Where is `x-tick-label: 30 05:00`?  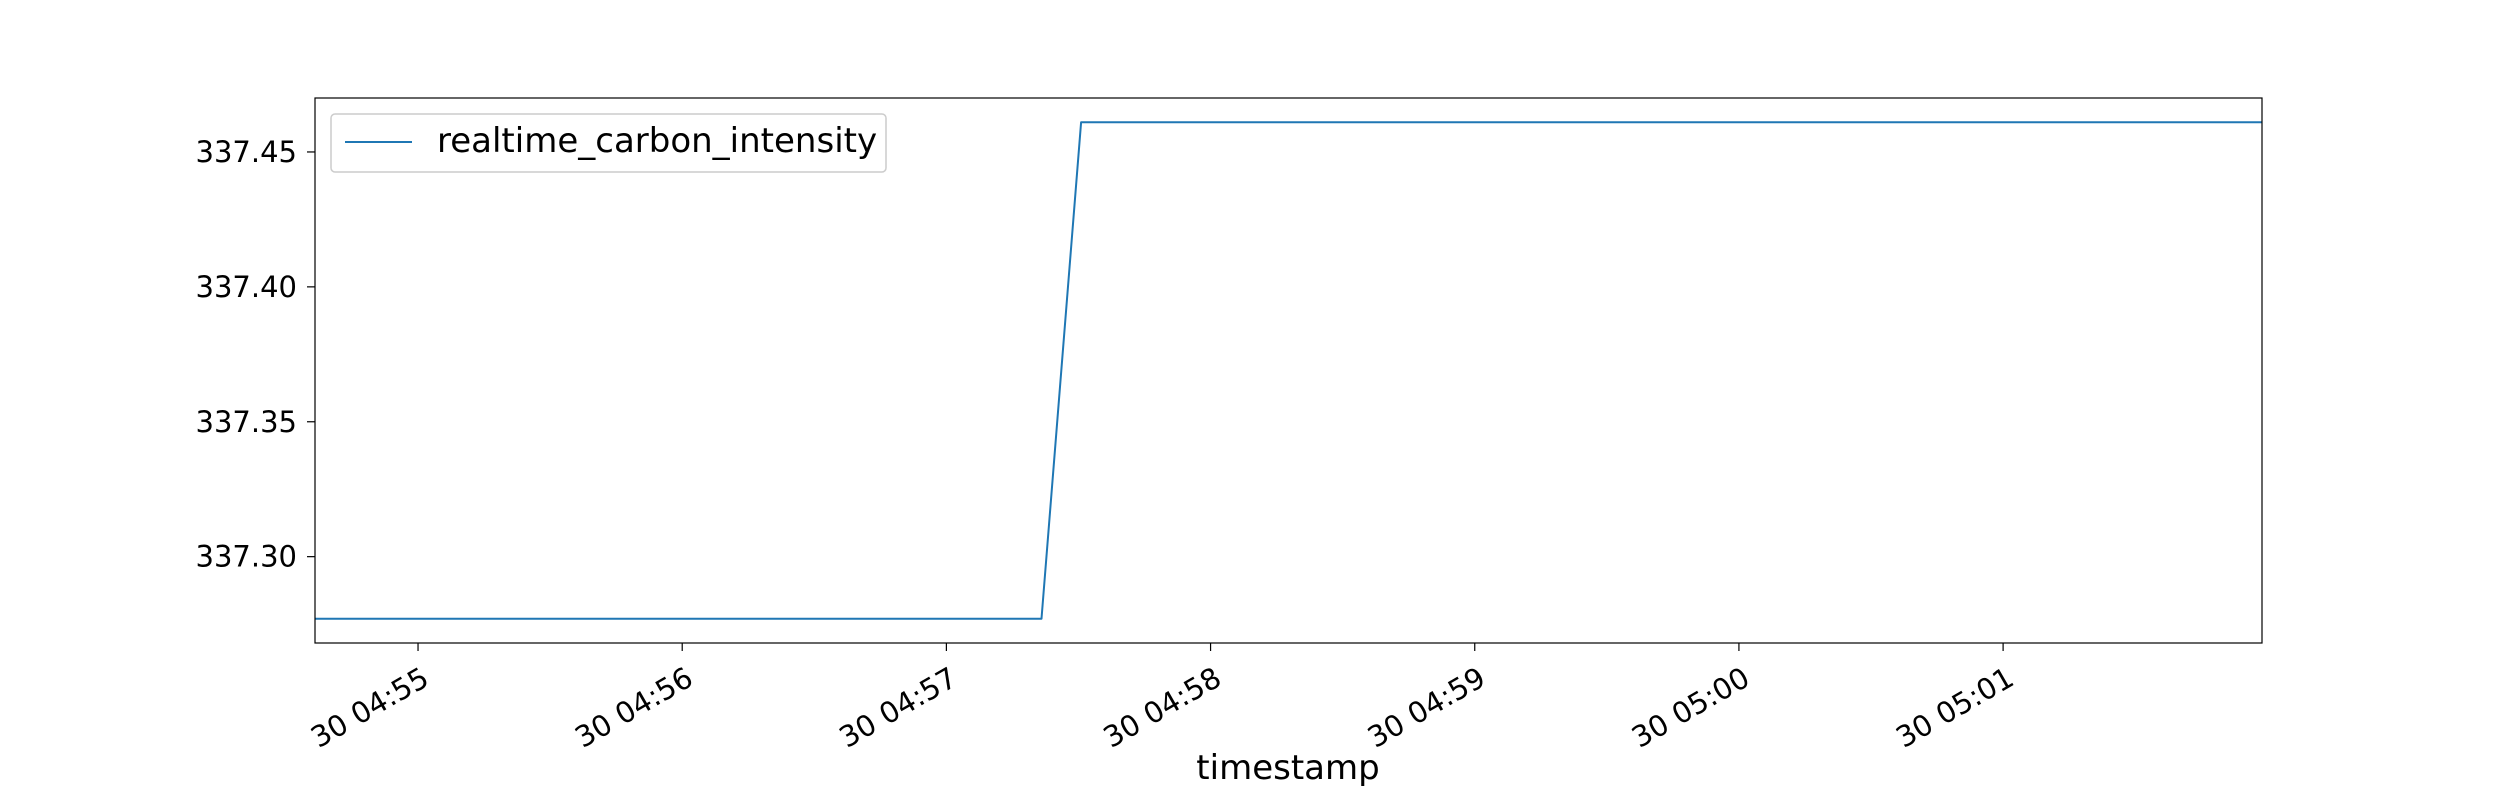 x-tick-label: 30 05:00 is located at coordinates (1690, 707).